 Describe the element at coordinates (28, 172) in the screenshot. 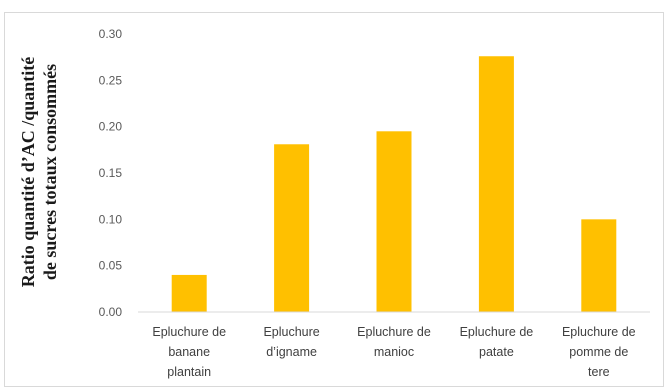

I see `y-axis-label-line-1: Ratio quantité d’AC /quantité` at that location.